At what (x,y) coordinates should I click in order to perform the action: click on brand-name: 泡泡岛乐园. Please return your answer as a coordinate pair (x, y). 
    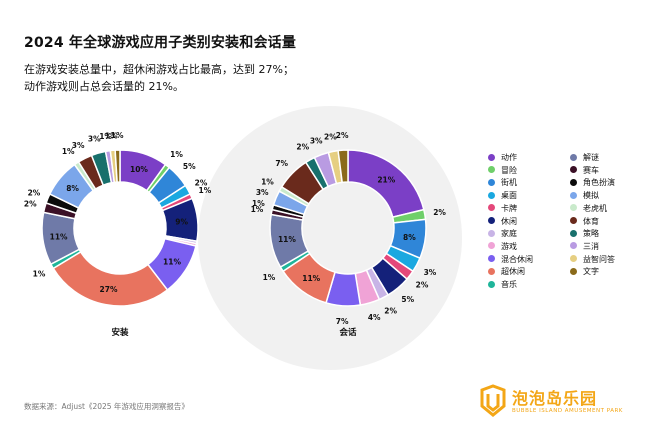
    Looking at the image, I should click on (555, 398).